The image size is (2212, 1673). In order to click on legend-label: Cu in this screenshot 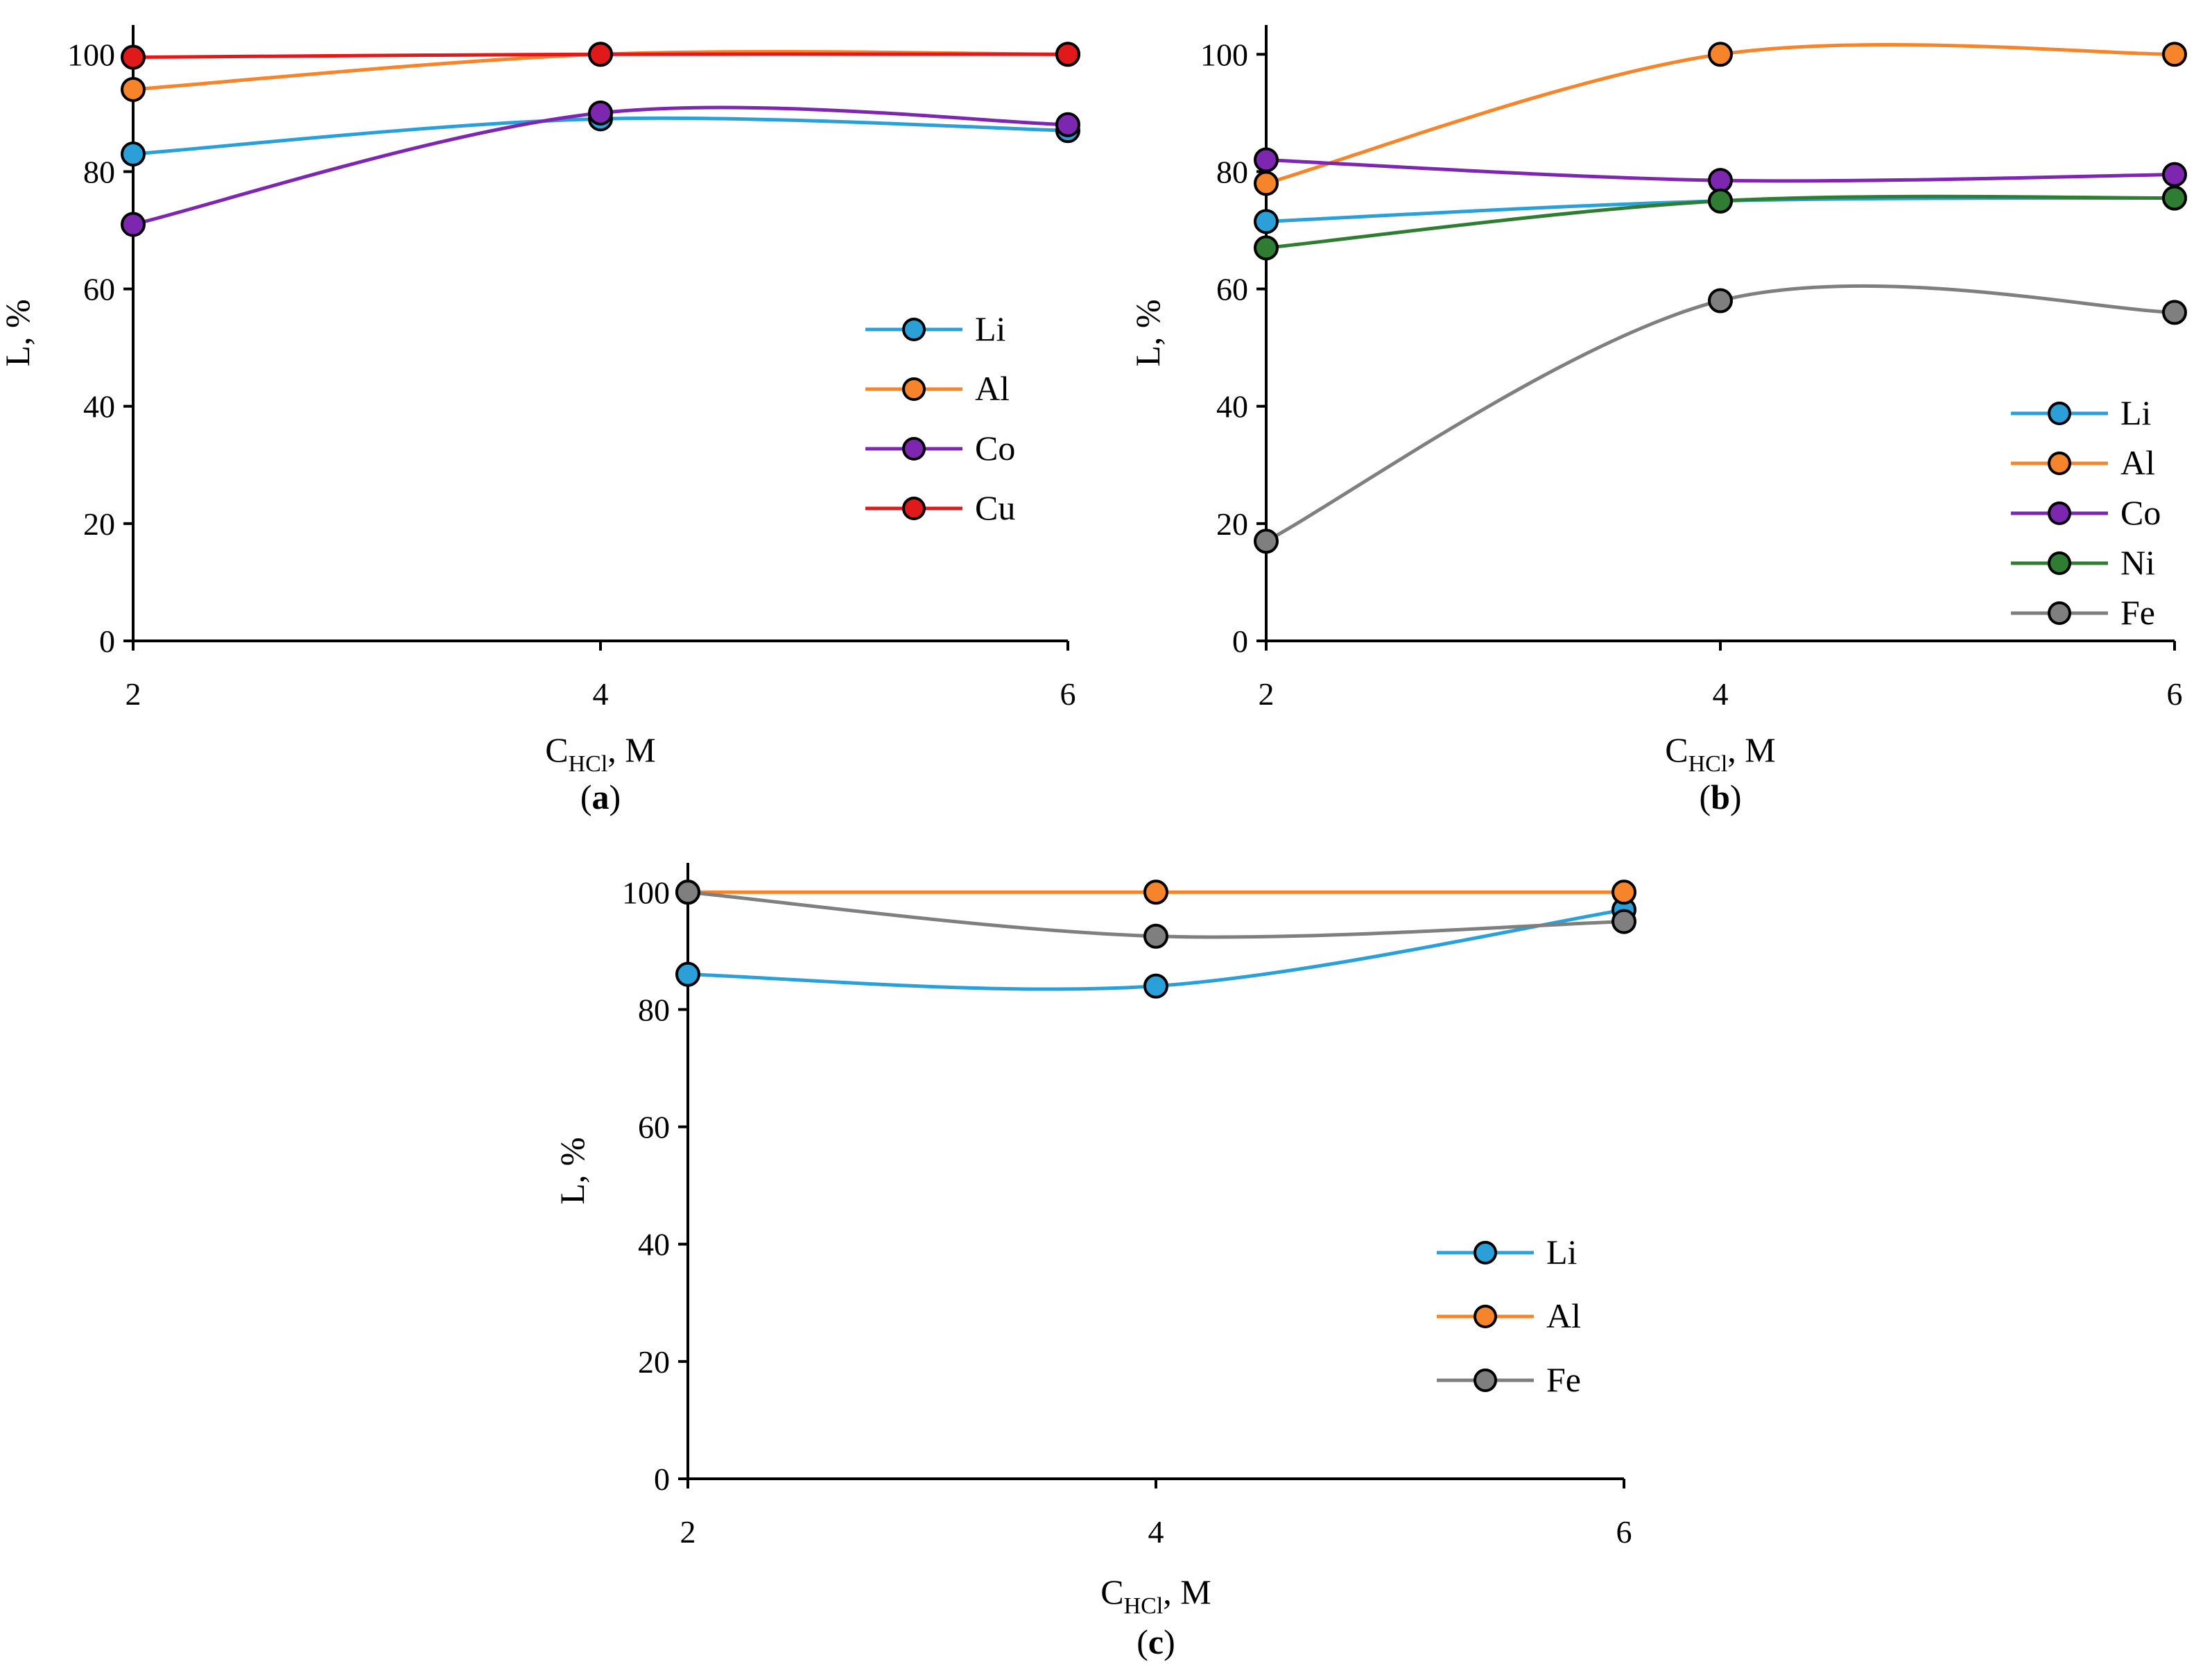, I will do `click(995, 508)`.